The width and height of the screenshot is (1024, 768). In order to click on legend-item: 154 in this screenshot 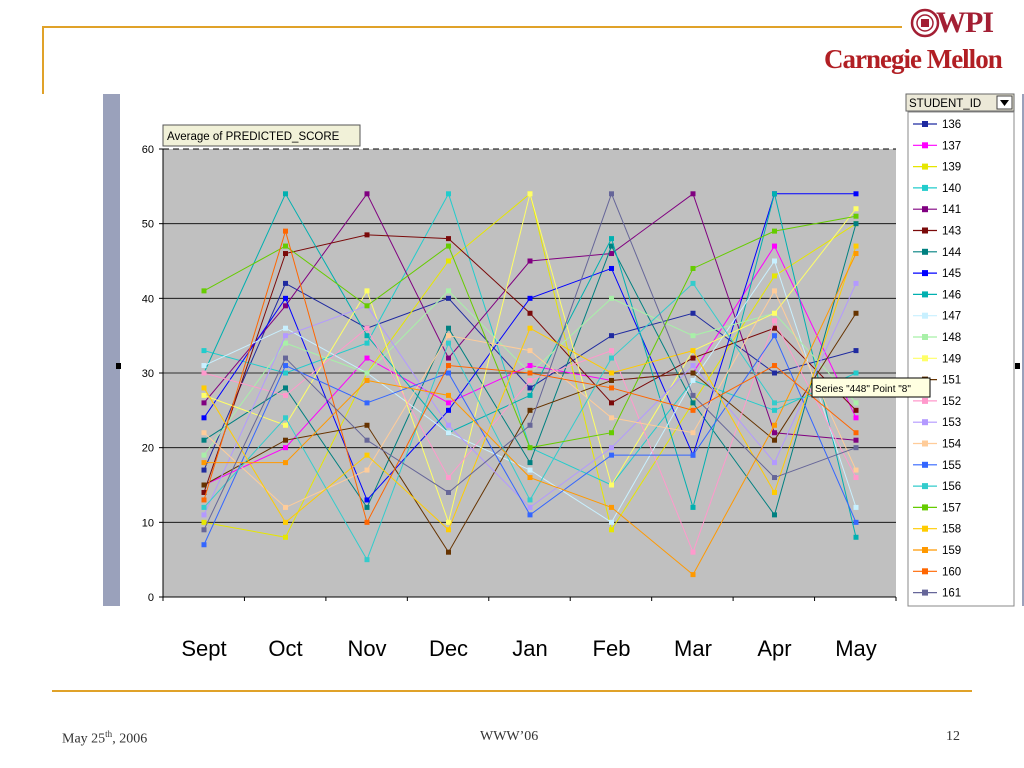, I will do `click(937, 445)`.